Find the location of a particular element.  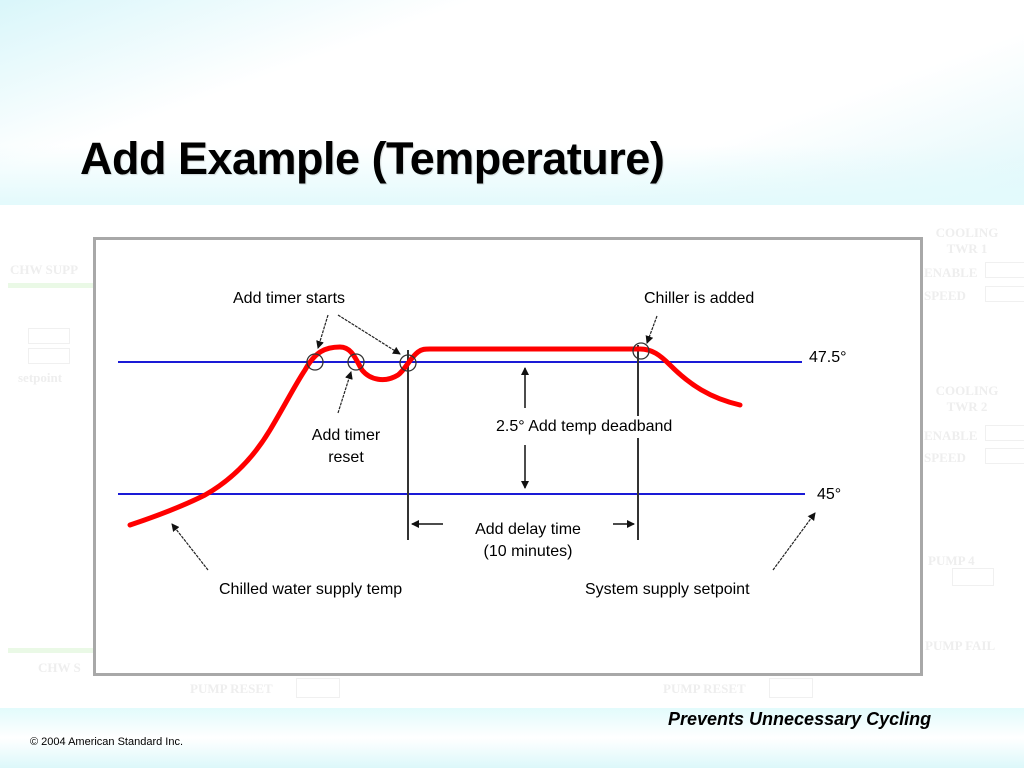

ghost-label: CHW S is located at coordinates (59, 667).